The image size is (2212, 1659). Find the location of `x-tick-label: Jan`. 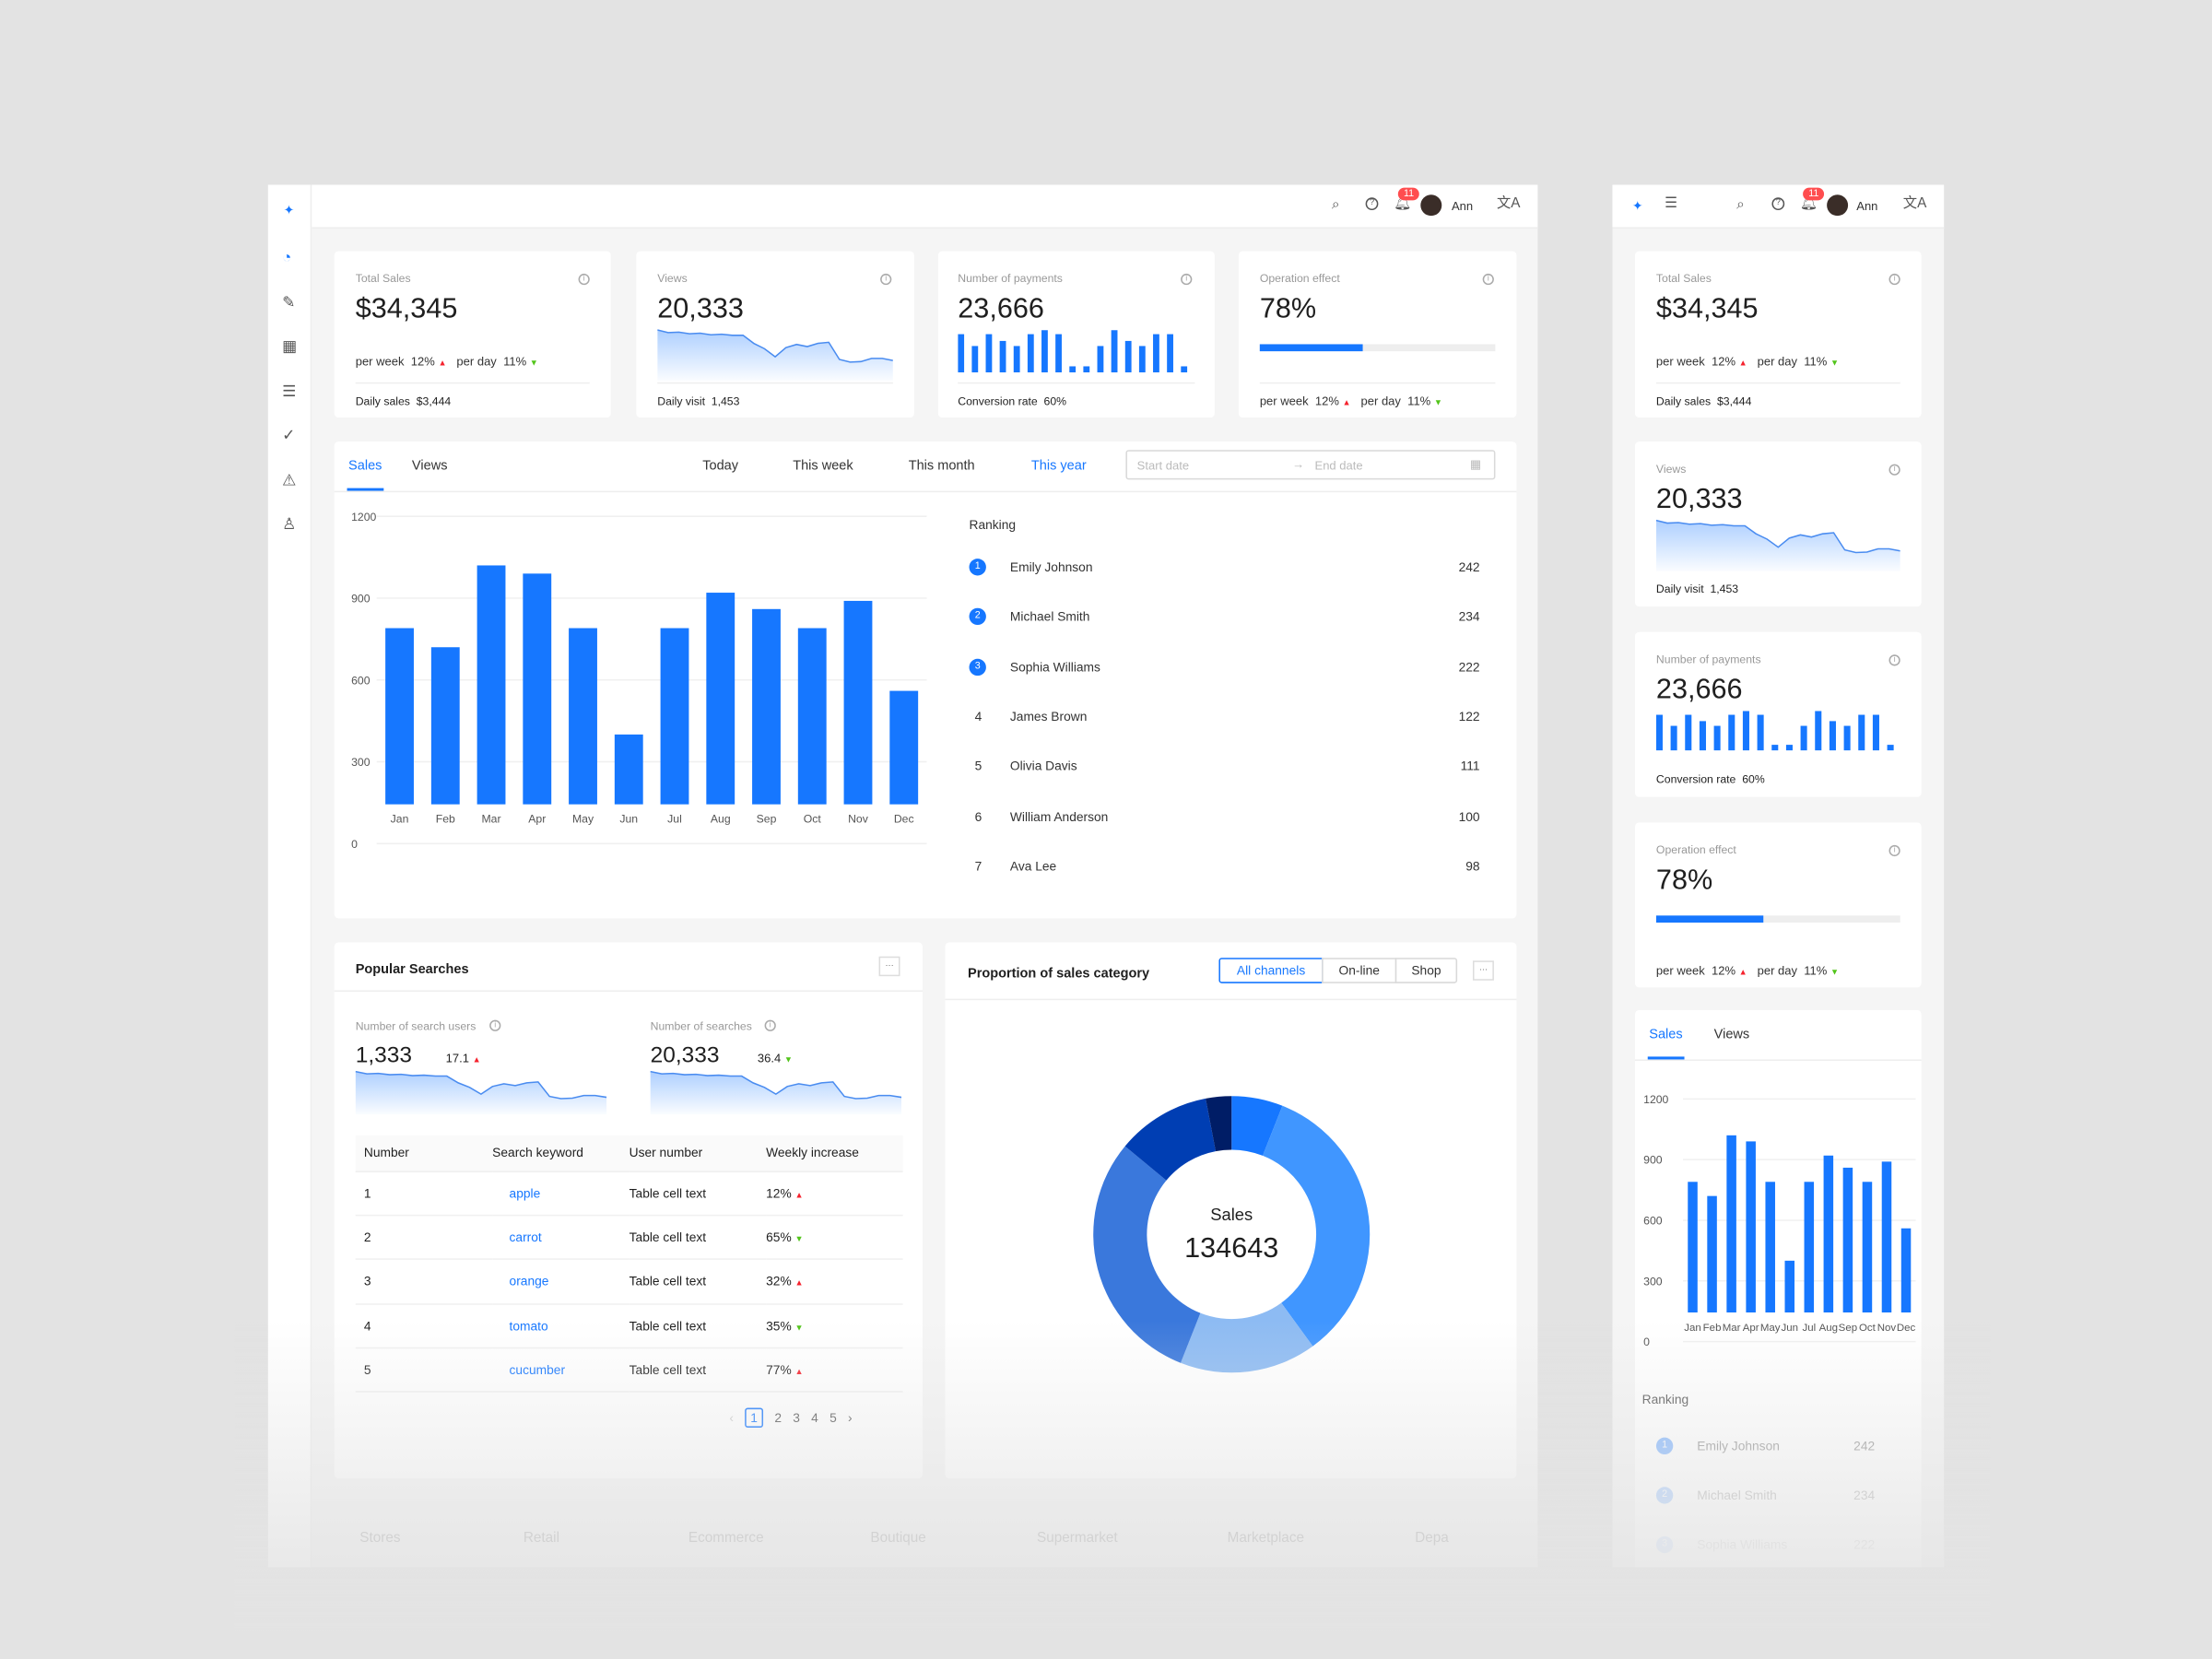

x-tick-label: Jan is located at coordinates (400, 819).